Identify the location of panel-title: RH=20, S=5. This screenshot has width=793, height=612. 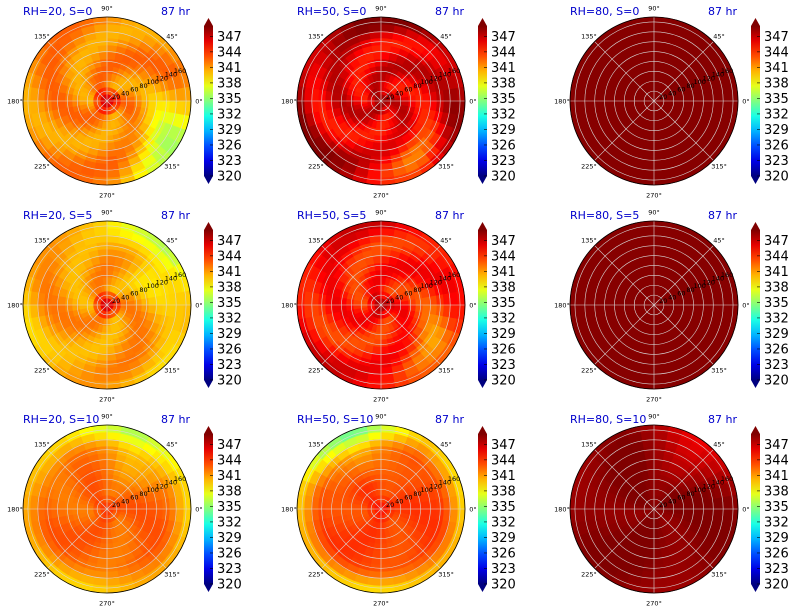
(57, 215).